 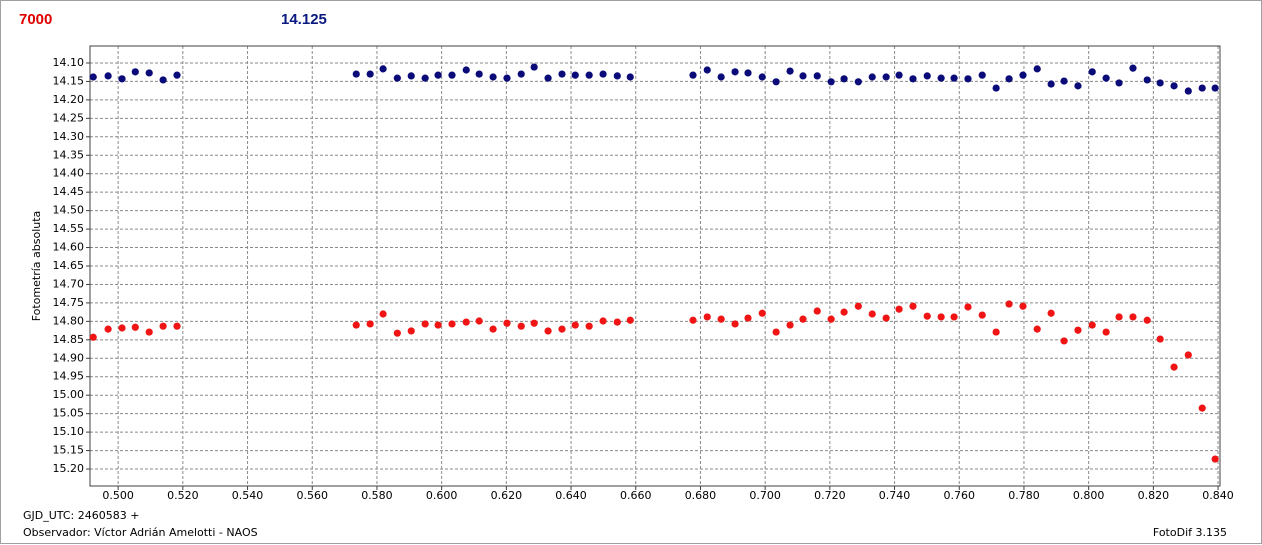 What do you see at coordinates (69, 450) in the screenshot?
I see `y-tick-label: 15.15` at bounding box center [69, 450].